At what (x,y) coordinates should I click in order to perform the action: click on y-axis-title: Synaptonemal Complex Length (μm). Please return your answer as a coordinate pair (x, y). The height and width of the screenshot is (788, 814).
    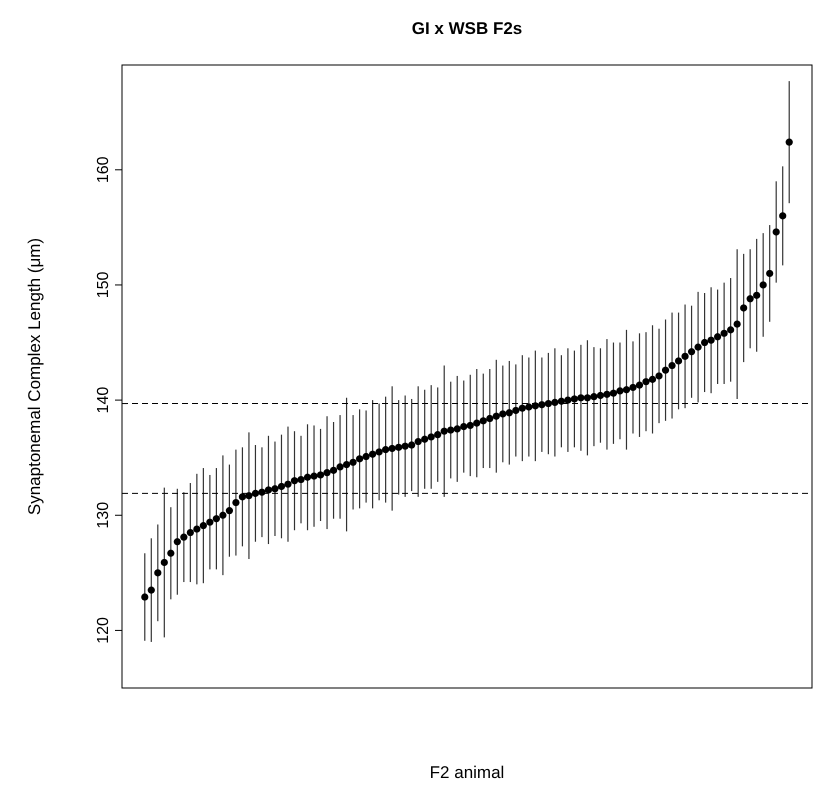
    Looking at the image, I should click on (34, 377).